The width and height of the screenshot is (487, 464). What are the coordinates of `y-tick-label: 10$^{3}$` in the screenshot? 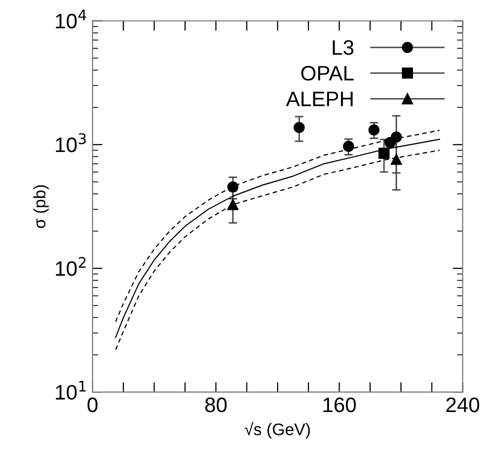 It's located at (71, 142).